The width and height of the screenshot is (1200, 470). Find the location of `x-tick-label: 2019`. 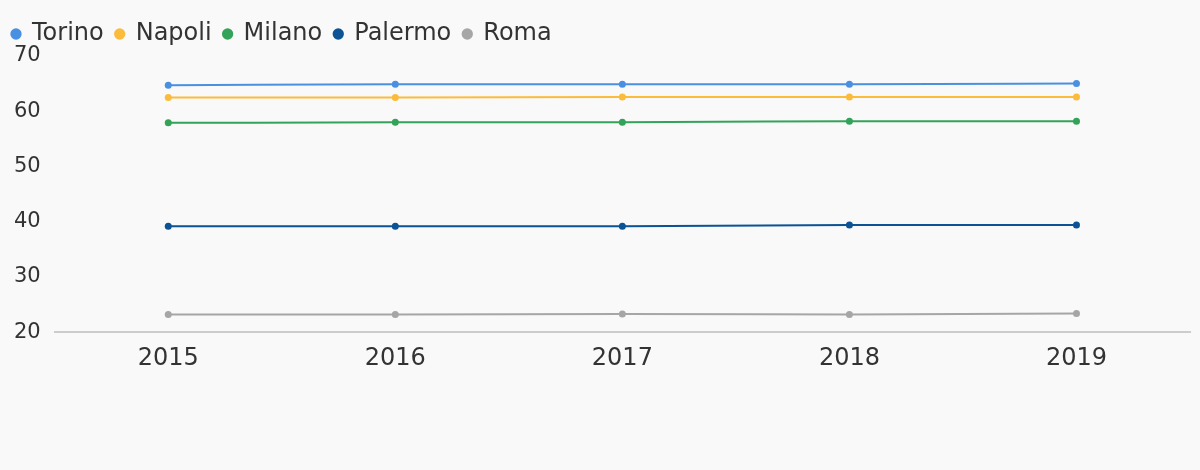

x-tick-label: 2019 is located at coordinates (1076, 356).